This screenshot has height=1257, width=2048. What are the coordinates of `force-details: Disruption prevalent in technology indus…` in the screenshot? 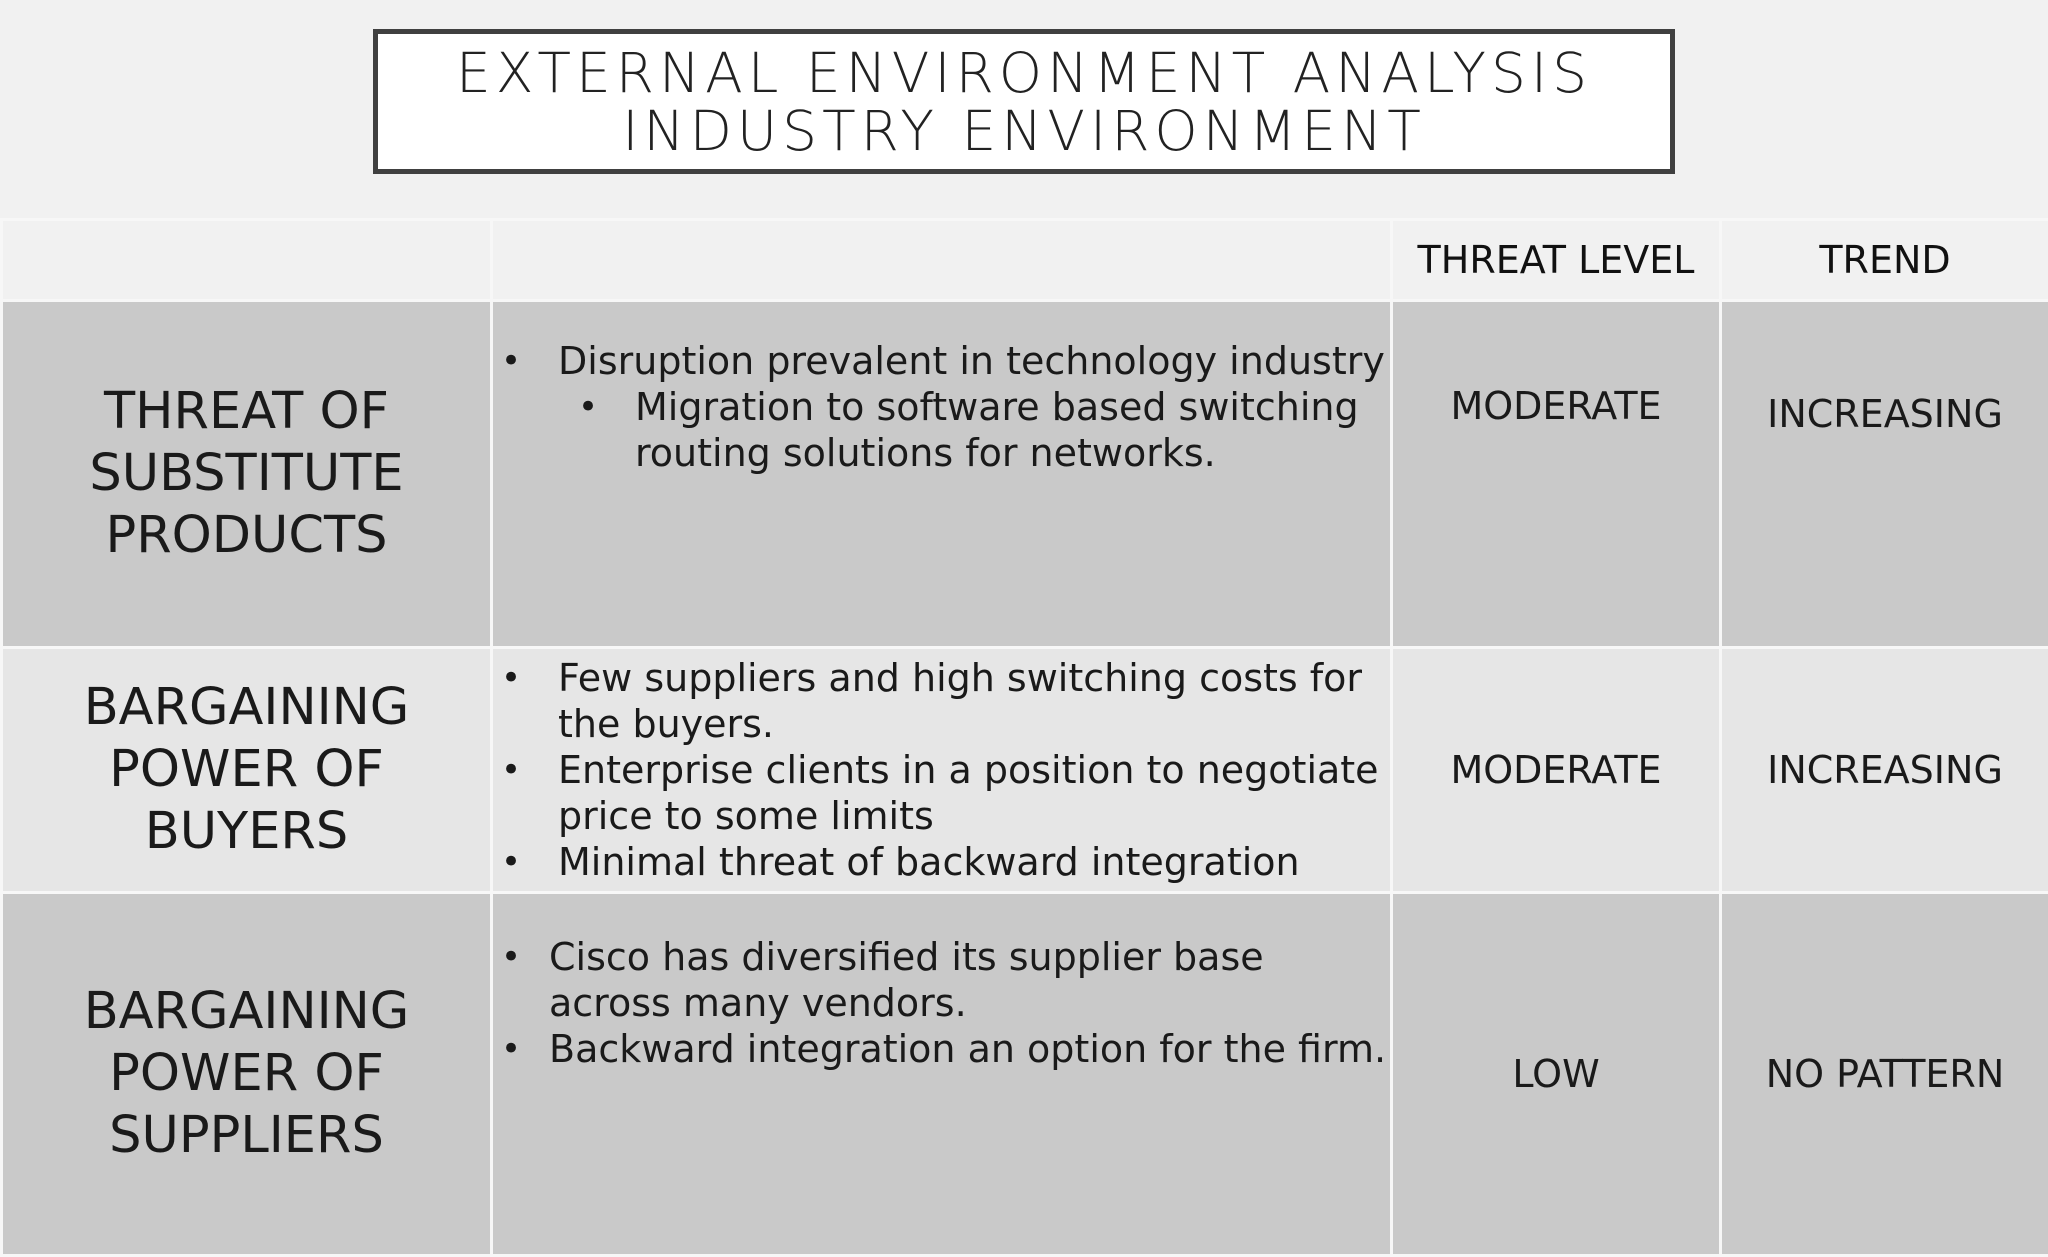 It's located at (942, 474).